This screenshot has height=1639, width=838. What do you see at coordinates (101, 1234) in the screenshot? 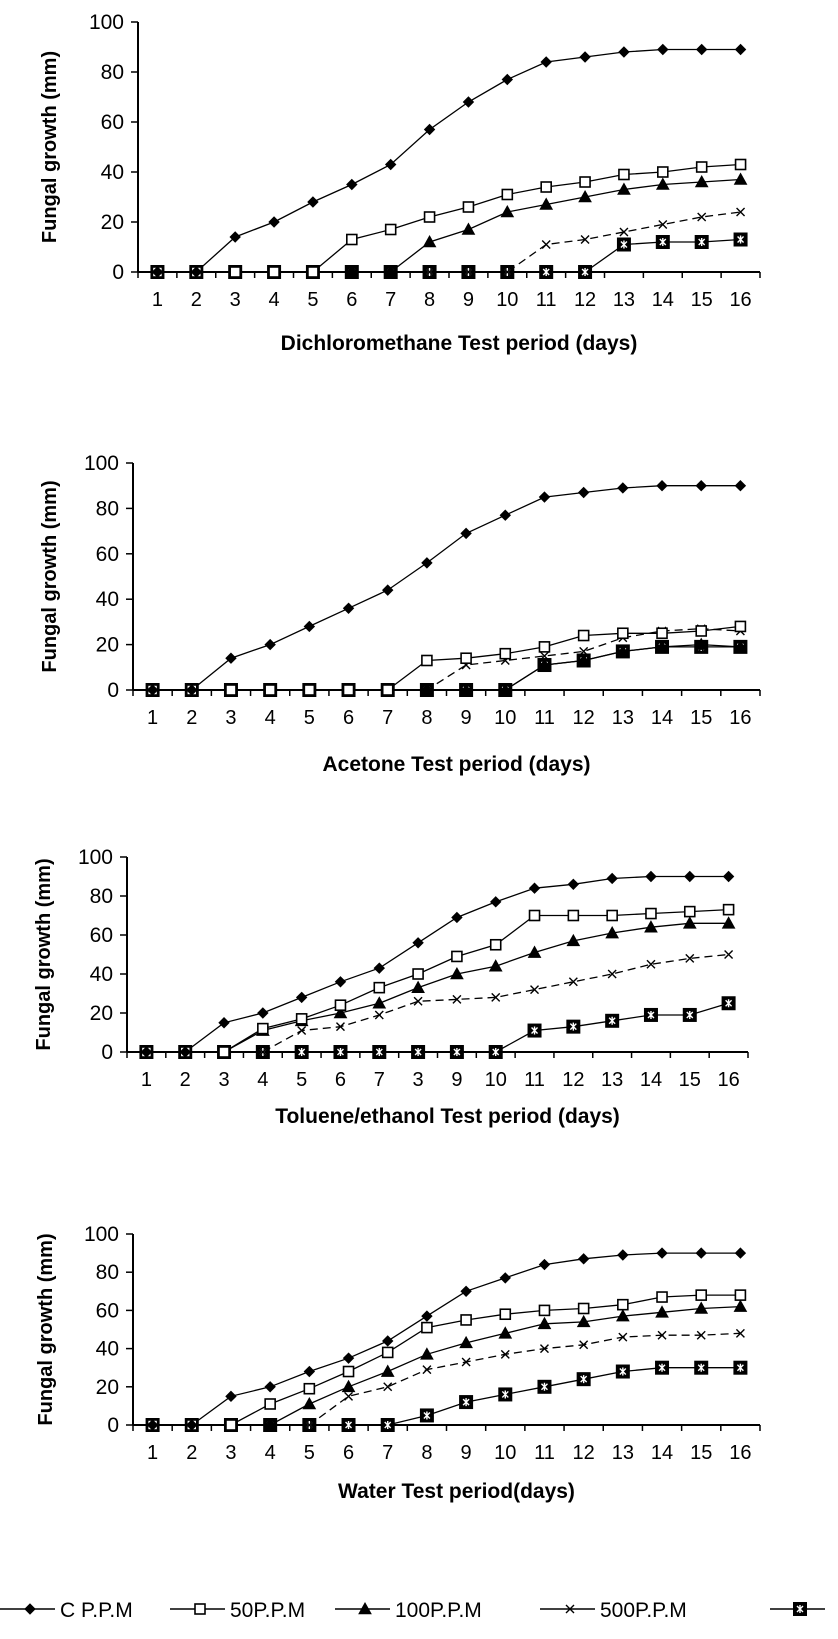
I see `y-tick-label: 100` at bounding box center [101, 1234].